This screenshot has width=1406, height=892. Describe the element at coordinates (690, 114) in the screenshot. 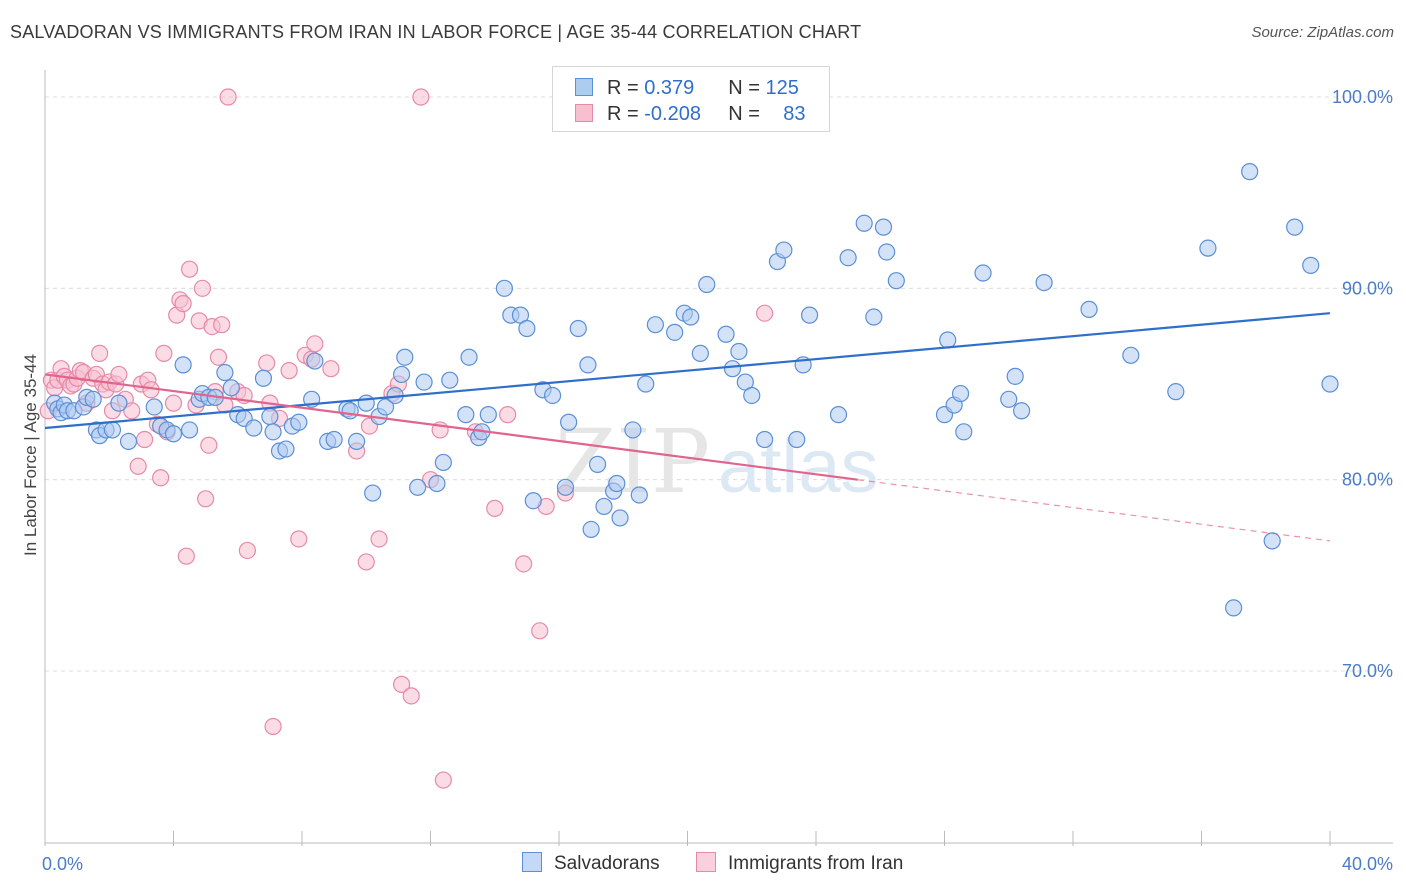

I see `legend-row-iran: R = -0.208 N = 83` at that location.